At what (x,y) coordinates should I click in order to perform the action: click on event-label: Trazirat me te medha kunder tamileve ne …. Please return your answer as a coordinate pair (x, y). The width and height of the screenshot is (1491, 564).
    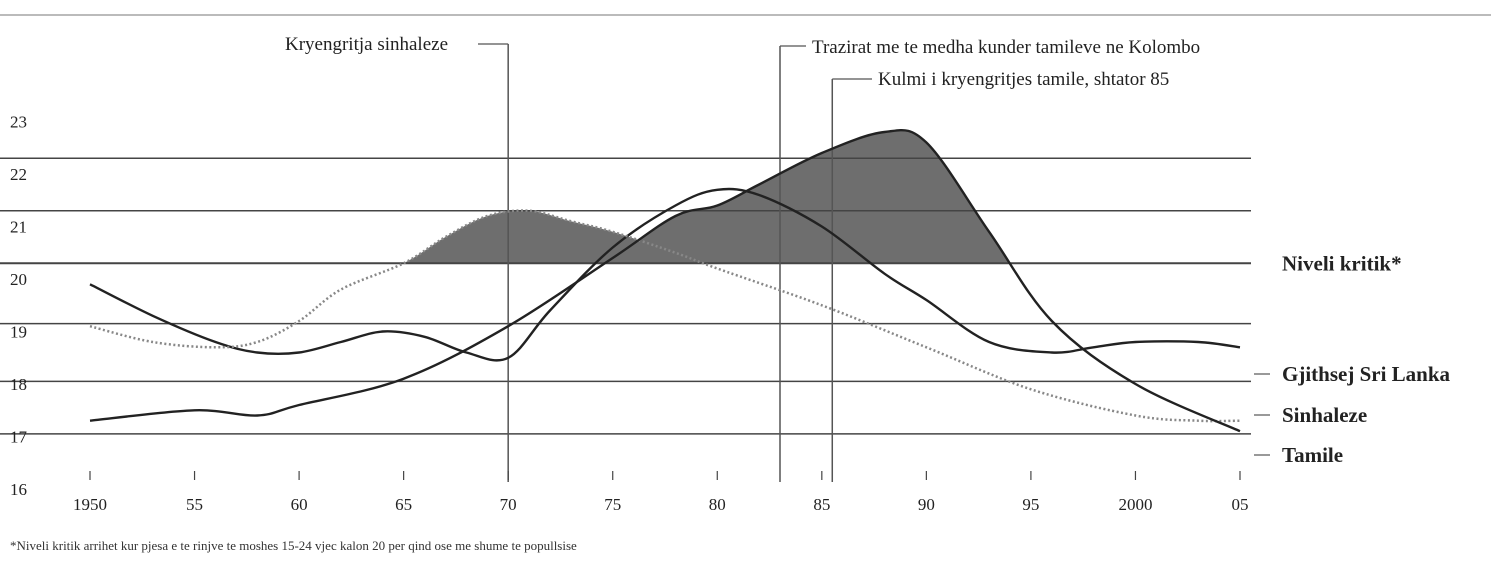
    Looking at the image, I should click on (1006, 47).